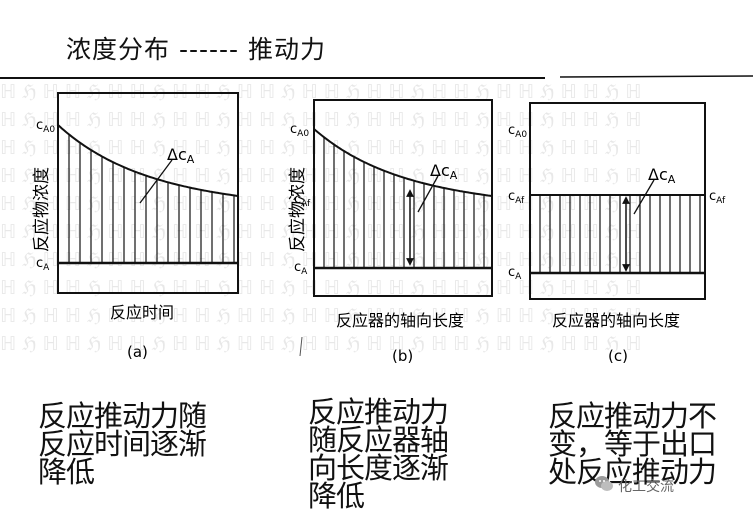 The height and width of the screenshot is (519, 753). What do you see at coordinates (403, 162) in the screenshot?
I see `panel-b-concentration-curve` at bounding box center [403, 162].